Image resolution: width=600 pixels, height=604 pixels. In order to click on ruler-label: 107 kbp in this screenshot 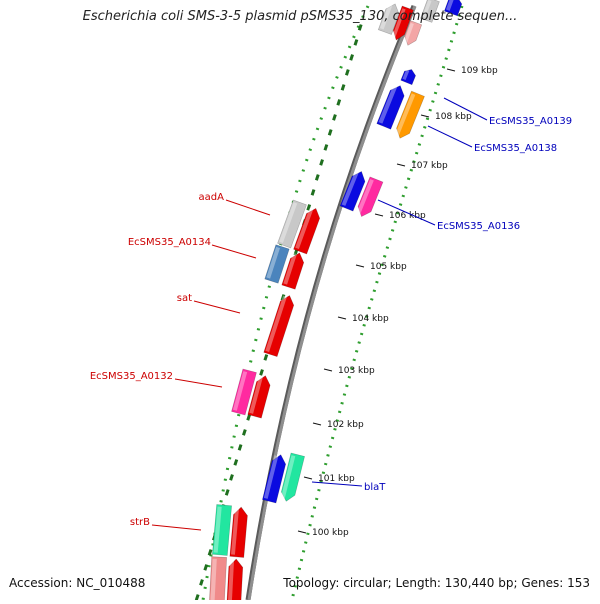, I will do `click(429, 166)`.